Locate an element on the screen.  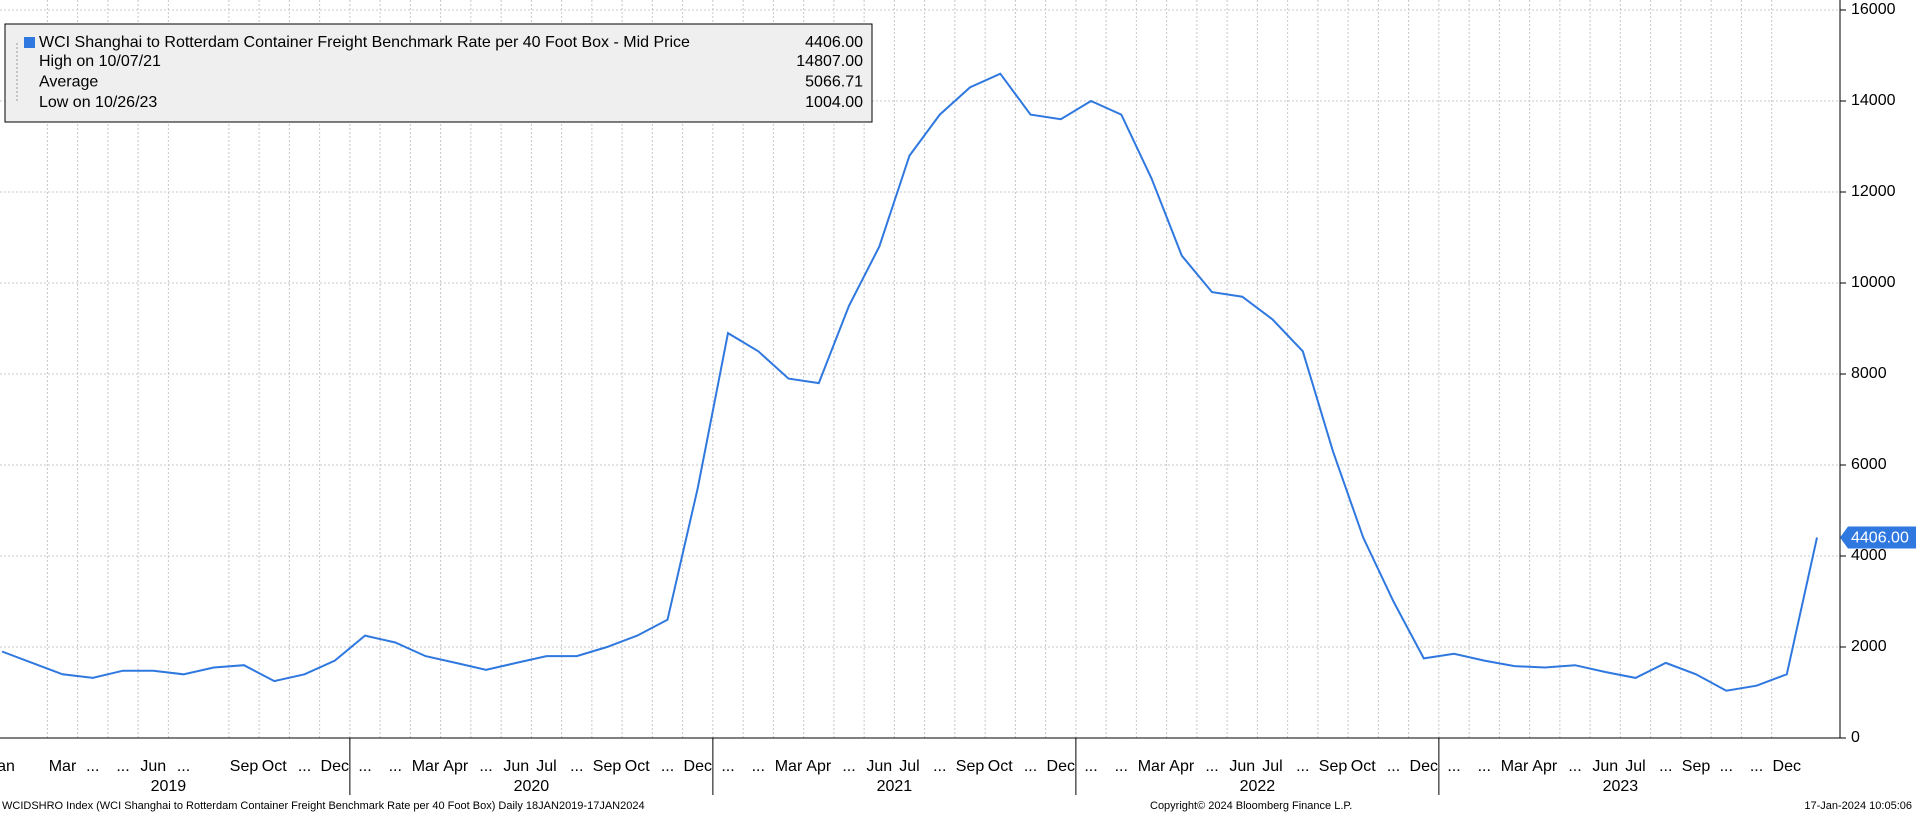
y-tick-label: 4000 is located at coordinates (1869, 555).